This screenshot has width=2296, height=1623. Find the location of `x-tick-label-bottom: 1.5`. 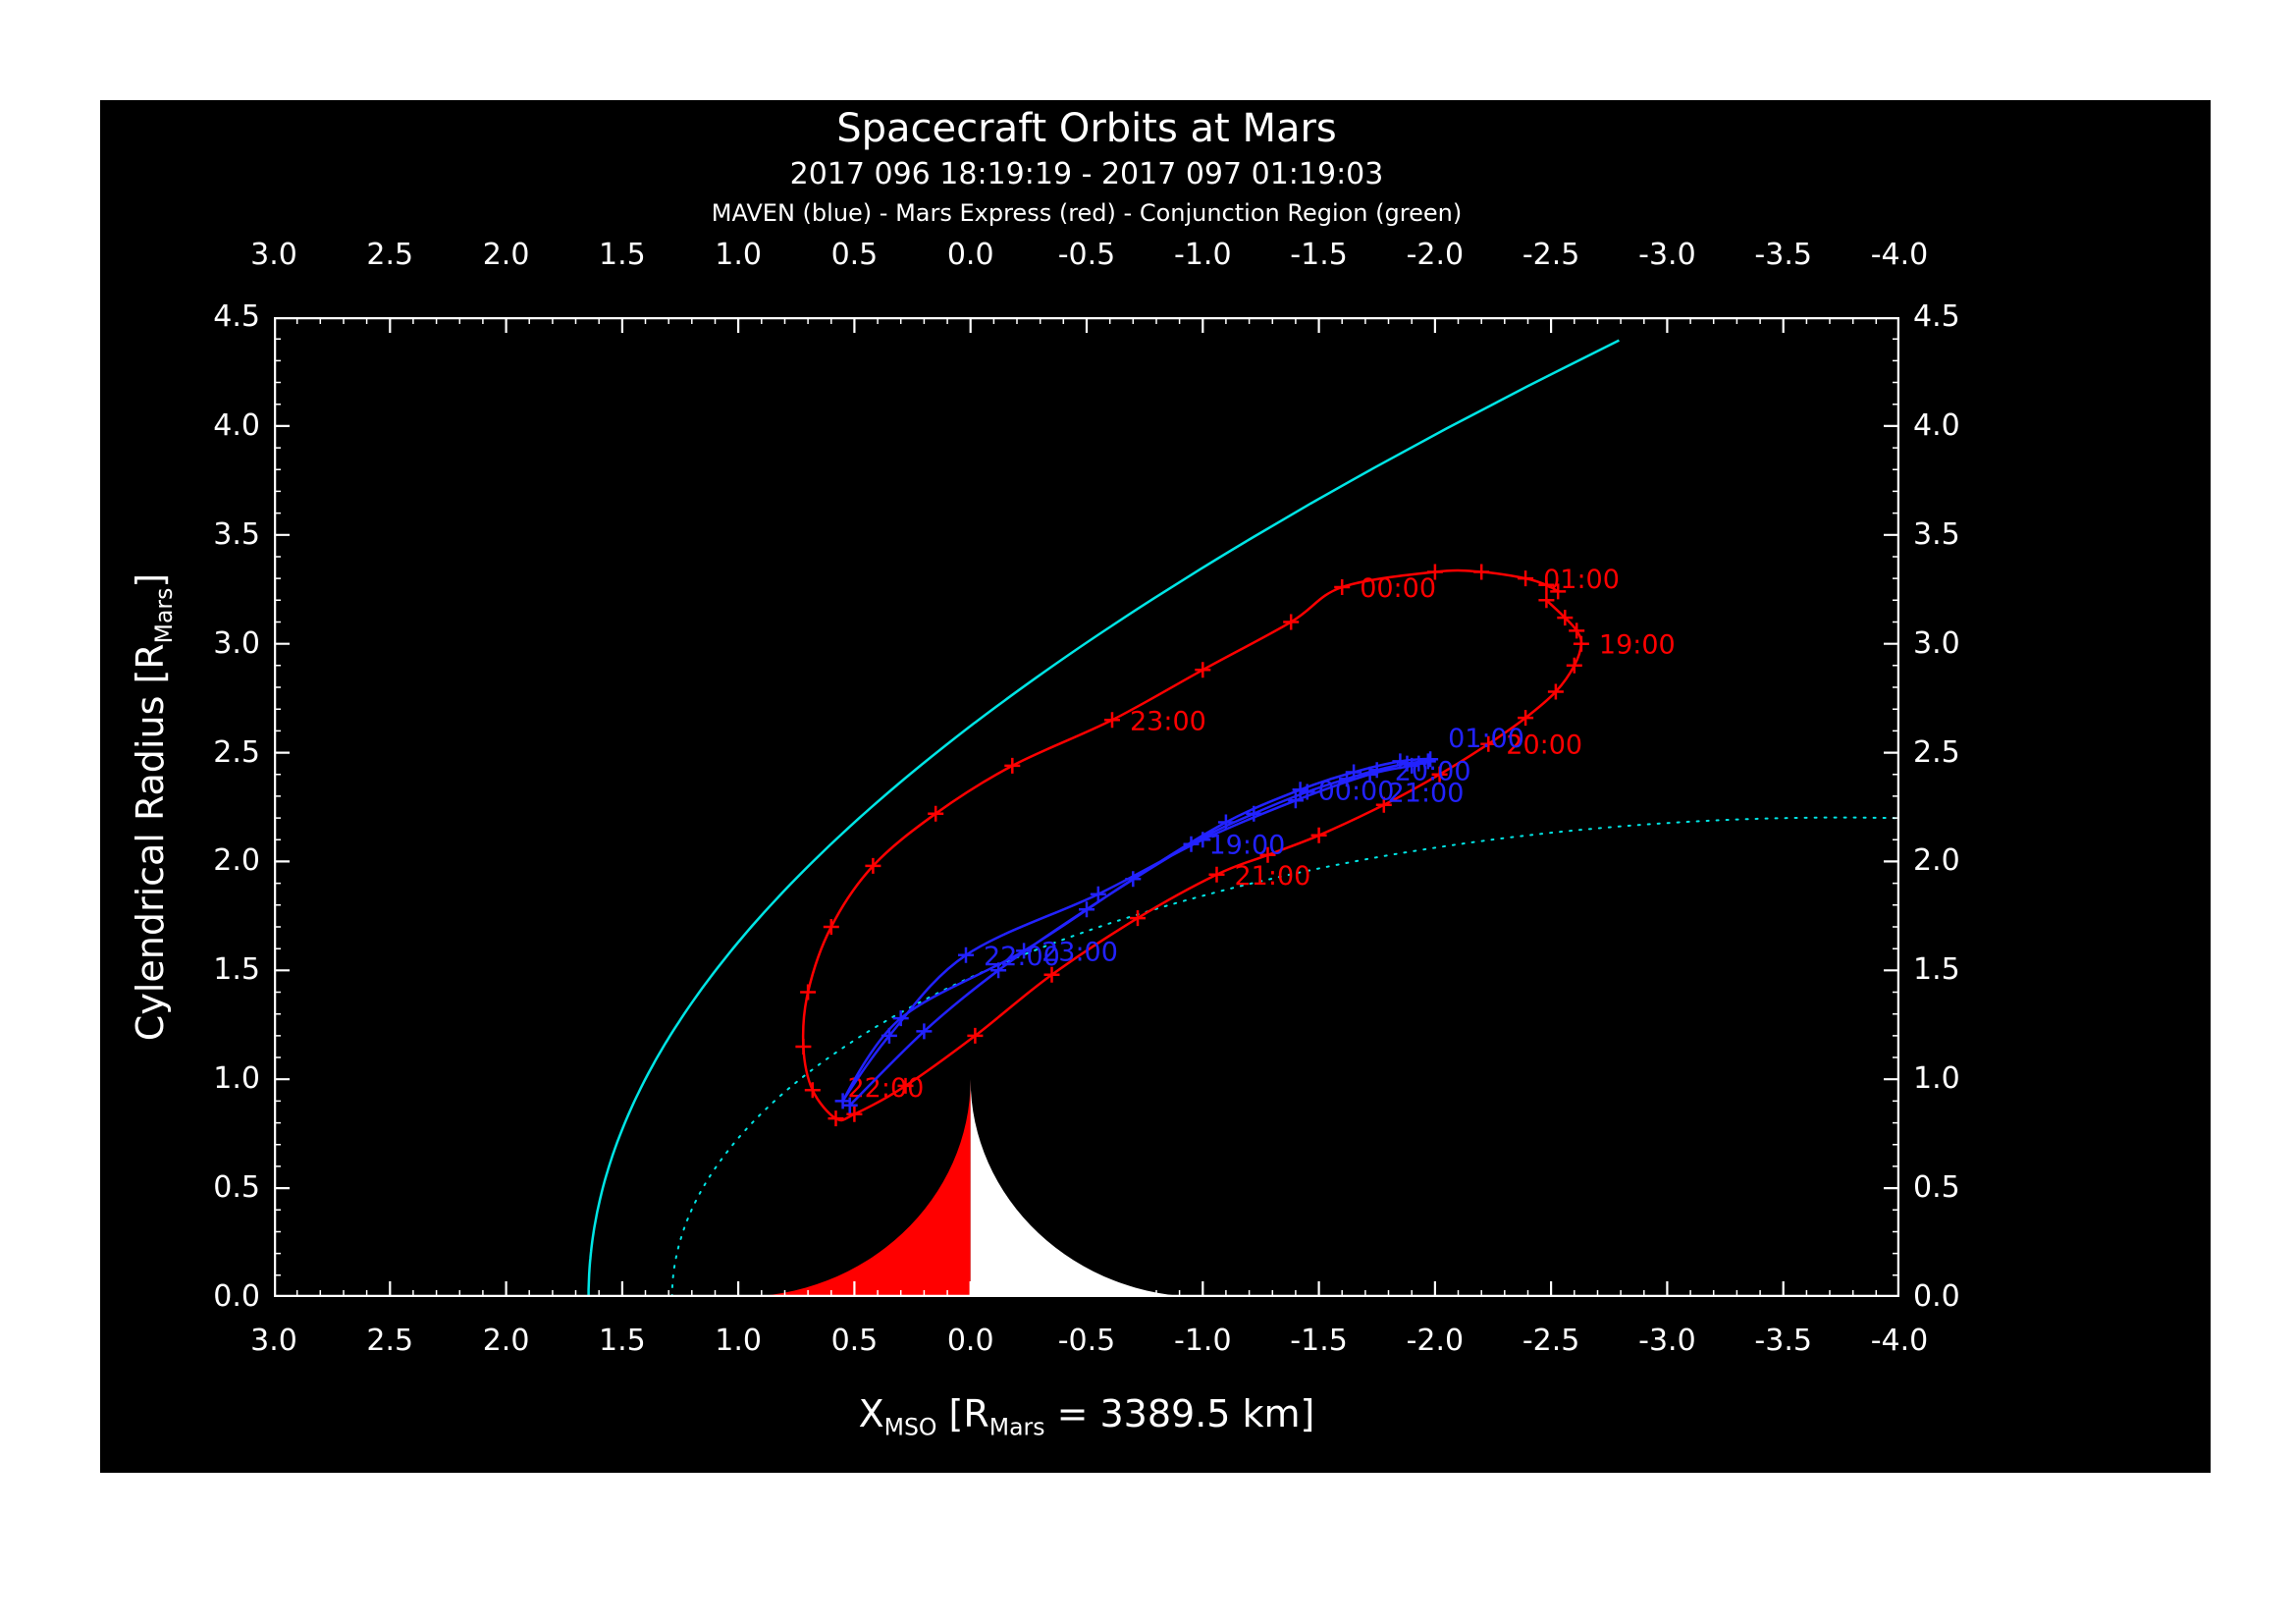

x-tick-label-bottom: 1.5 is located at coordinates (622, 1341).